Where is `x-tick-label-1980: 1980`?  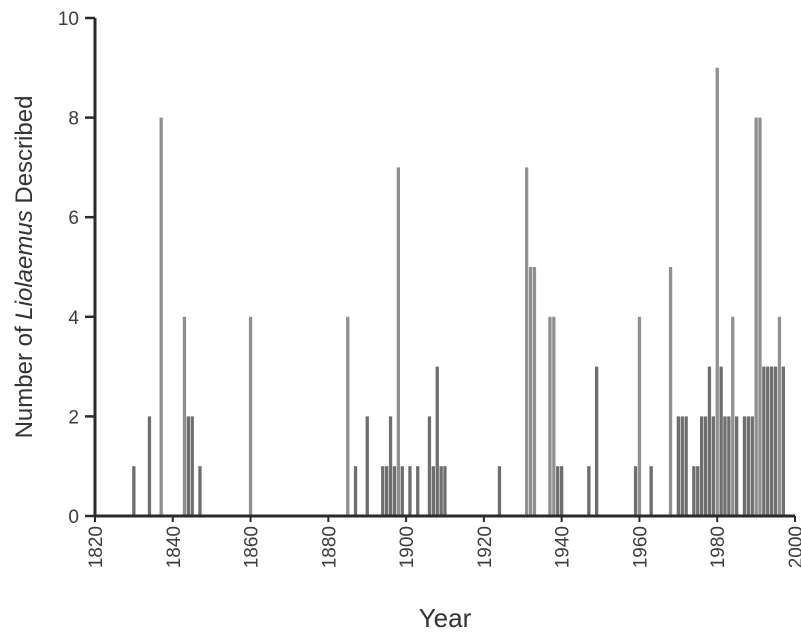 x-tick-label-1980: 1980 is located at coordinates (718, 547).